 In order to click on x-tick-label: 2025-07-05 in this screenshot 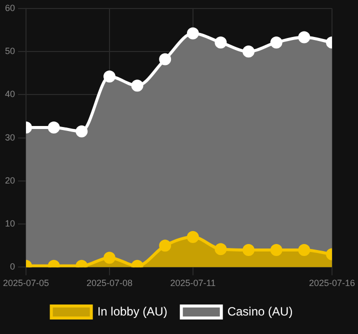, I will do `click(26, 283)`.